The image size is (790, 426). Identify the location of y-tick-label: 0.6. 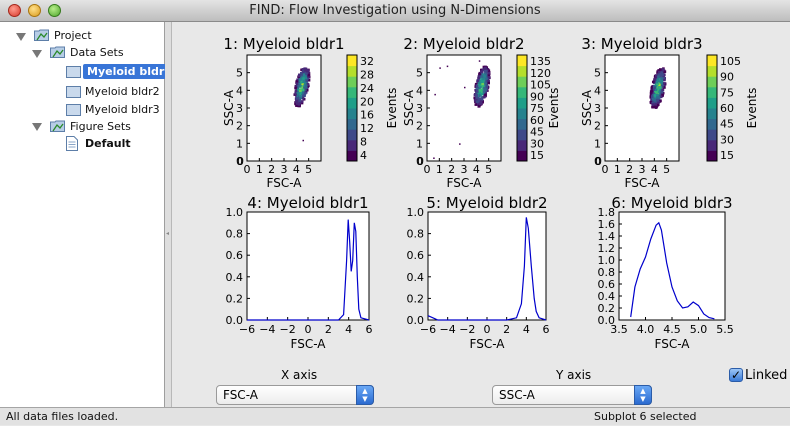
(235, 255).